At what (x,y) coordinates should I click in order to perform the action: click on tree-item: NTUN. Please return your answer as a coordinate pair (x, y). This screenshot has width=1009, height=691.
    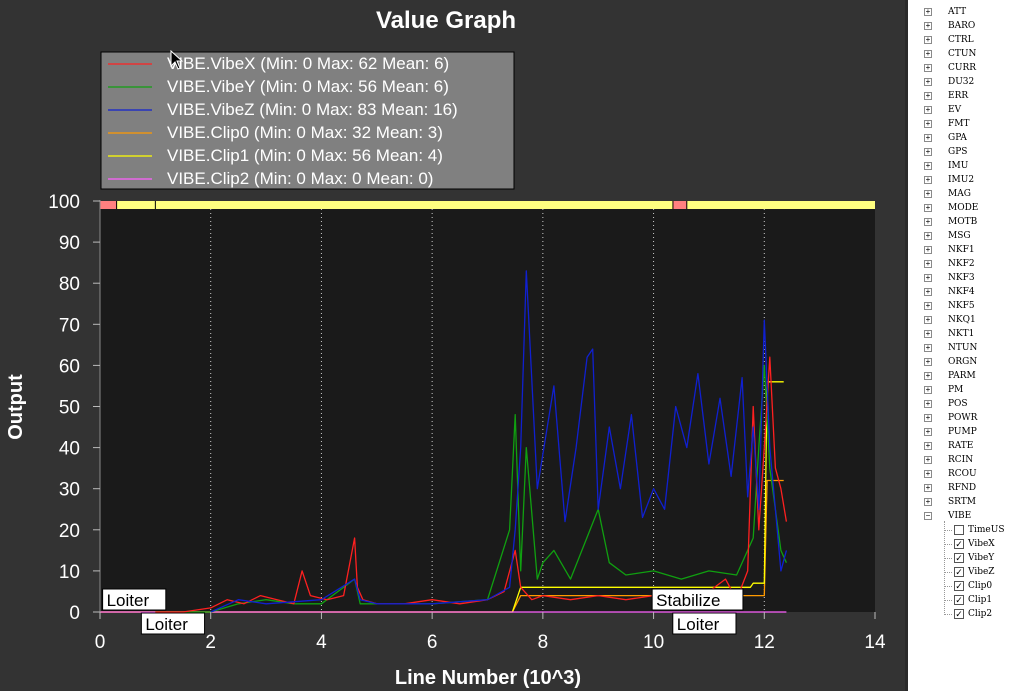
    Looking at the image, I should click on (963, 348).